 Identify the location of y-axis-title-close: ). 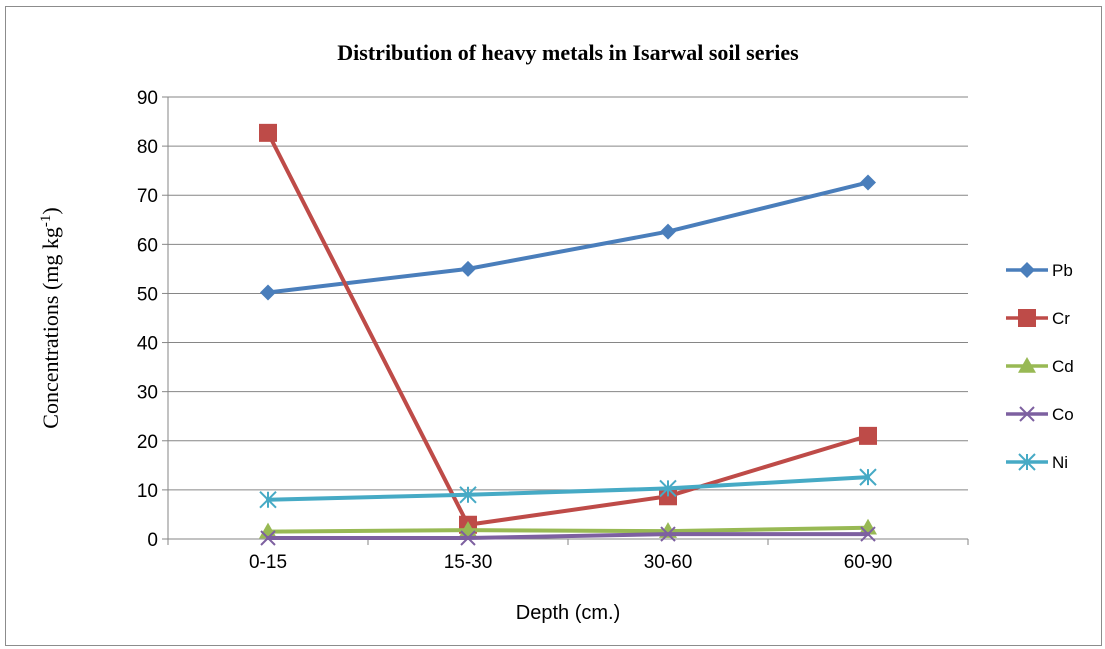
(50, 210).